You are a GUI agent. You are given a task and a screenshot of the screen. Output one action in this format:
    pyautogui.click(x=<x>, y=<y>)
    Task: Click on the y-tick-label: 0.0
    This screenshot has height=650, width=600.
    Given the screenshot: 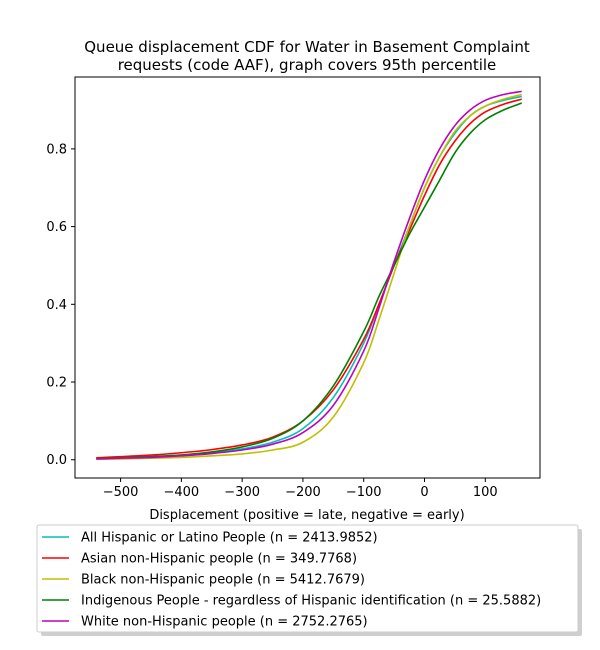 What is the action you would take?
    pyautogui.click(x=56, y=460)
    